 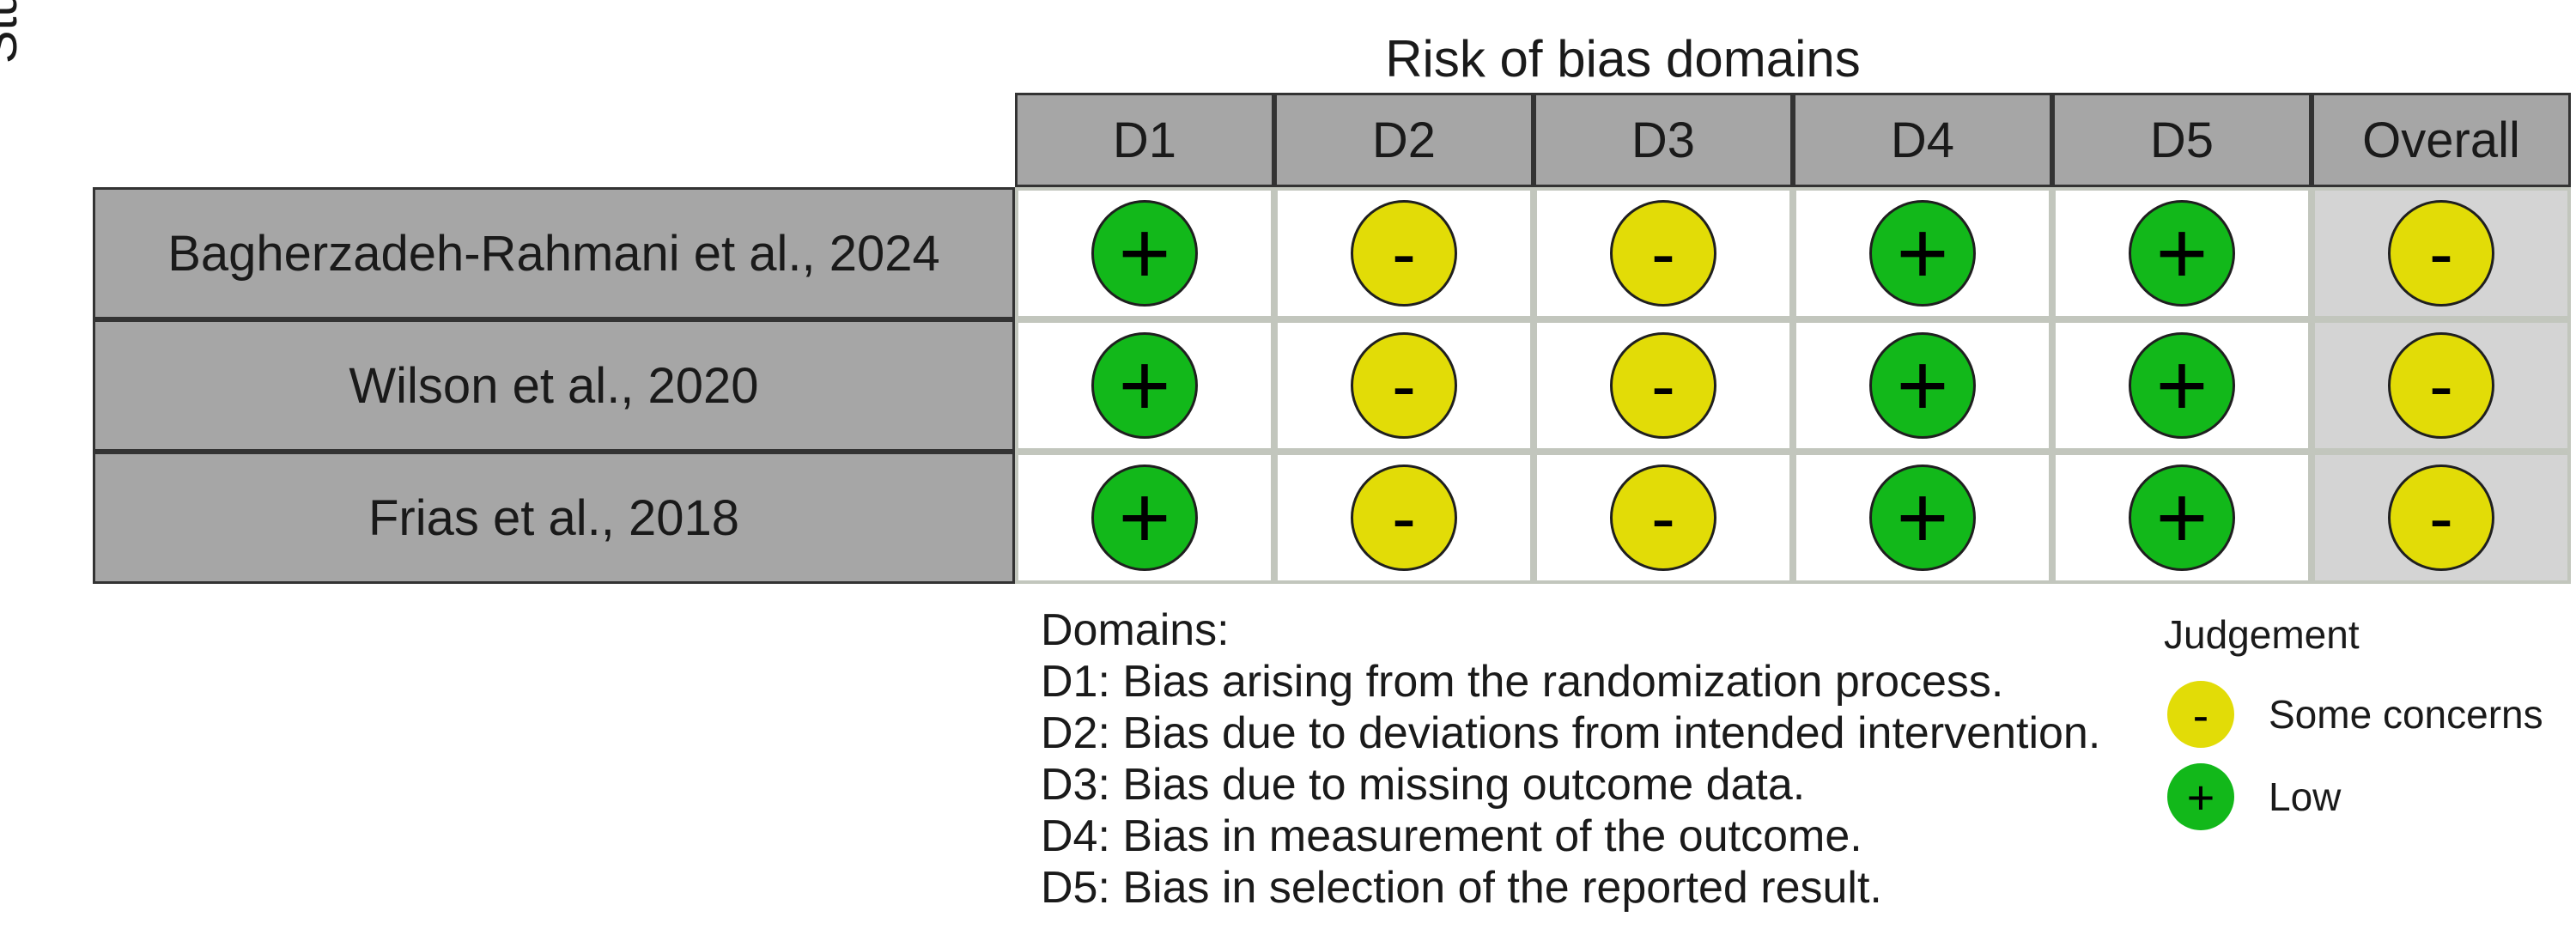 What do you see at coordinates (2254, 796) in the screenshot?
I see `legend-item-low: + Low` at bounding box center [2254, 796].